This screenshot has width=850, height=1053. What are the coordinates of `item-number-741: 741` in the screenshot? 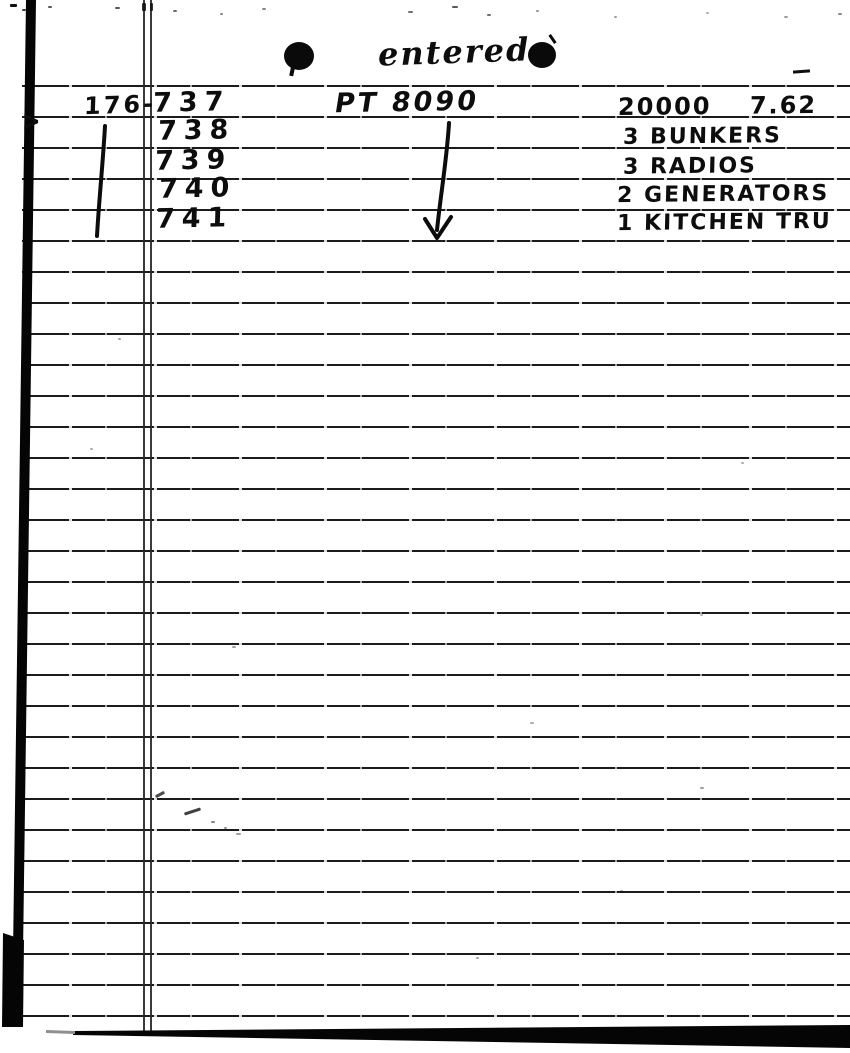 It's located at (194, 218).